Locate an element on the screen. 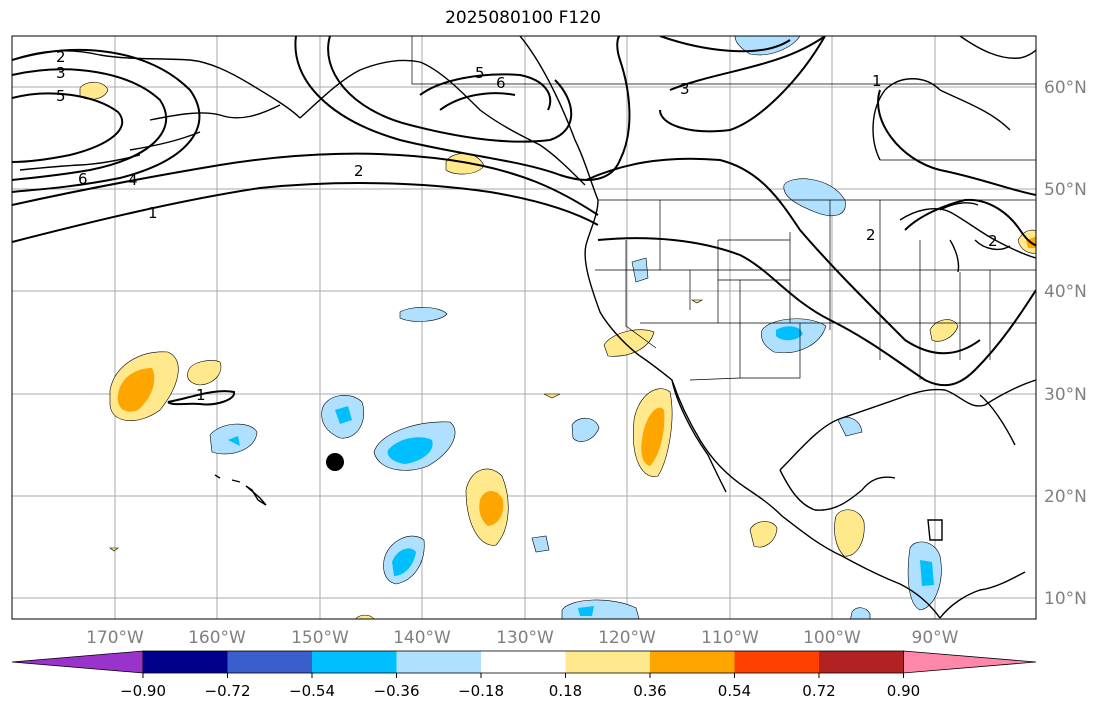 This screenshot has height=712, width=1105. latitude-labels: 60°N 50°N 40°N 30°N 20°N 10°N is located at coordinates (1065, 343).